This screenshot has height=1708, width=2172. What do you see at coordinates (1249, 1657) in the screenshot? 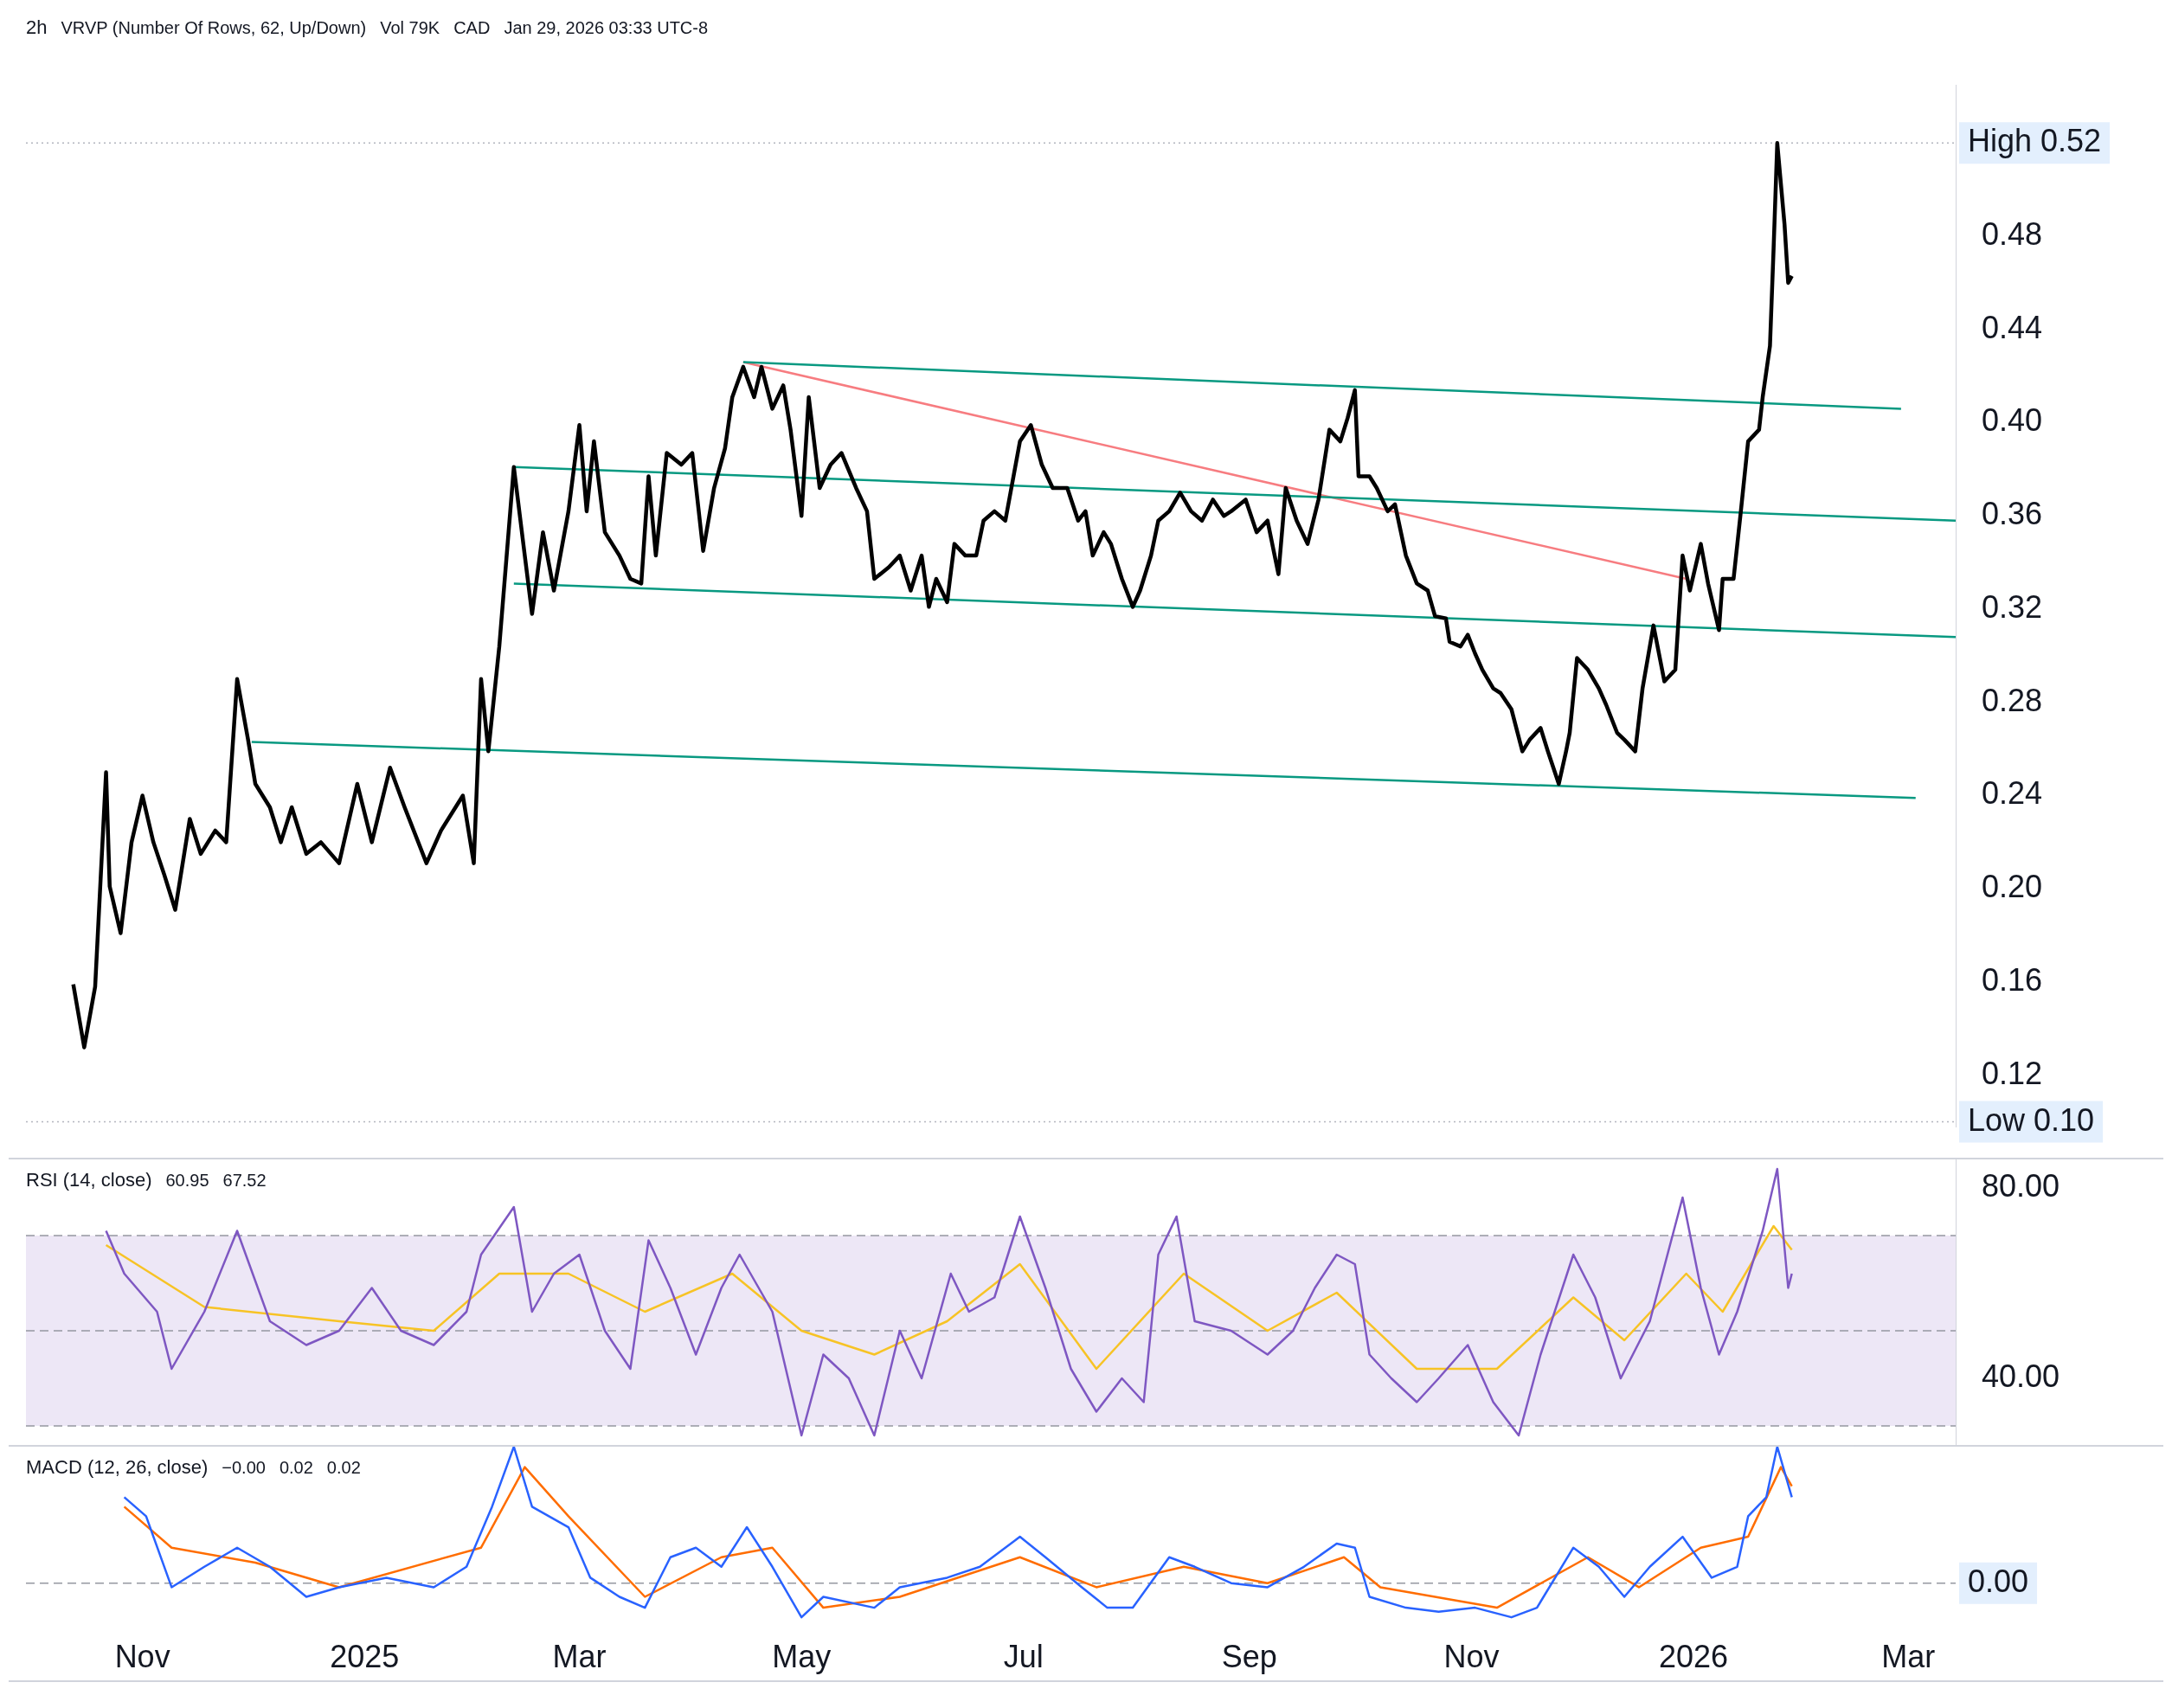
I see `x-tick-label: Sep` at bounding box center [1249, 1657].